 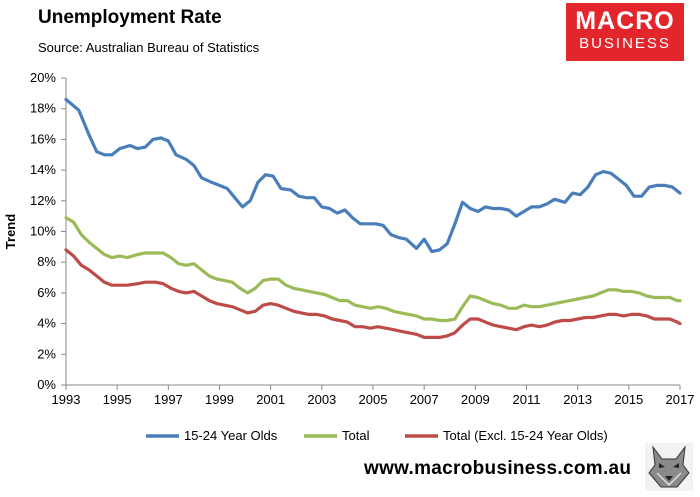 What do you see at coordinates (46, 292) in the screenshot?
I see `y-tick-label: 6%` at bounding box center [46, 292].